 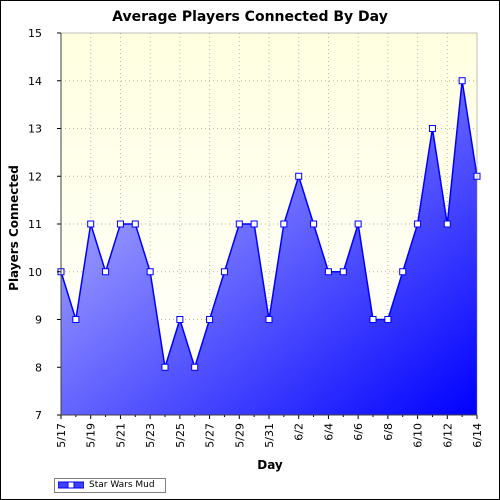 What do you see at coordinates (120, 435) in the screenshot?
I see `x-tick-label: 5/21` at bounding box center [120, 435].